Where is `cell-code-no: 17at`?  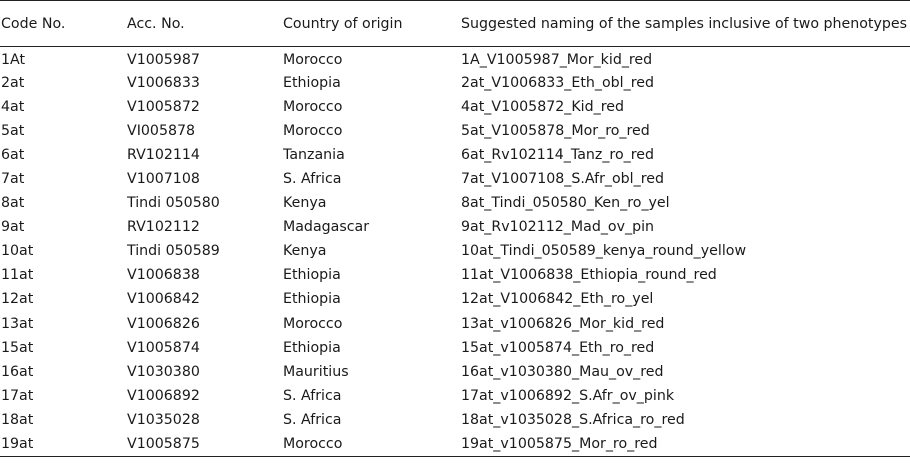
cell-code-no: 17at is located at coordinates (17, 395).